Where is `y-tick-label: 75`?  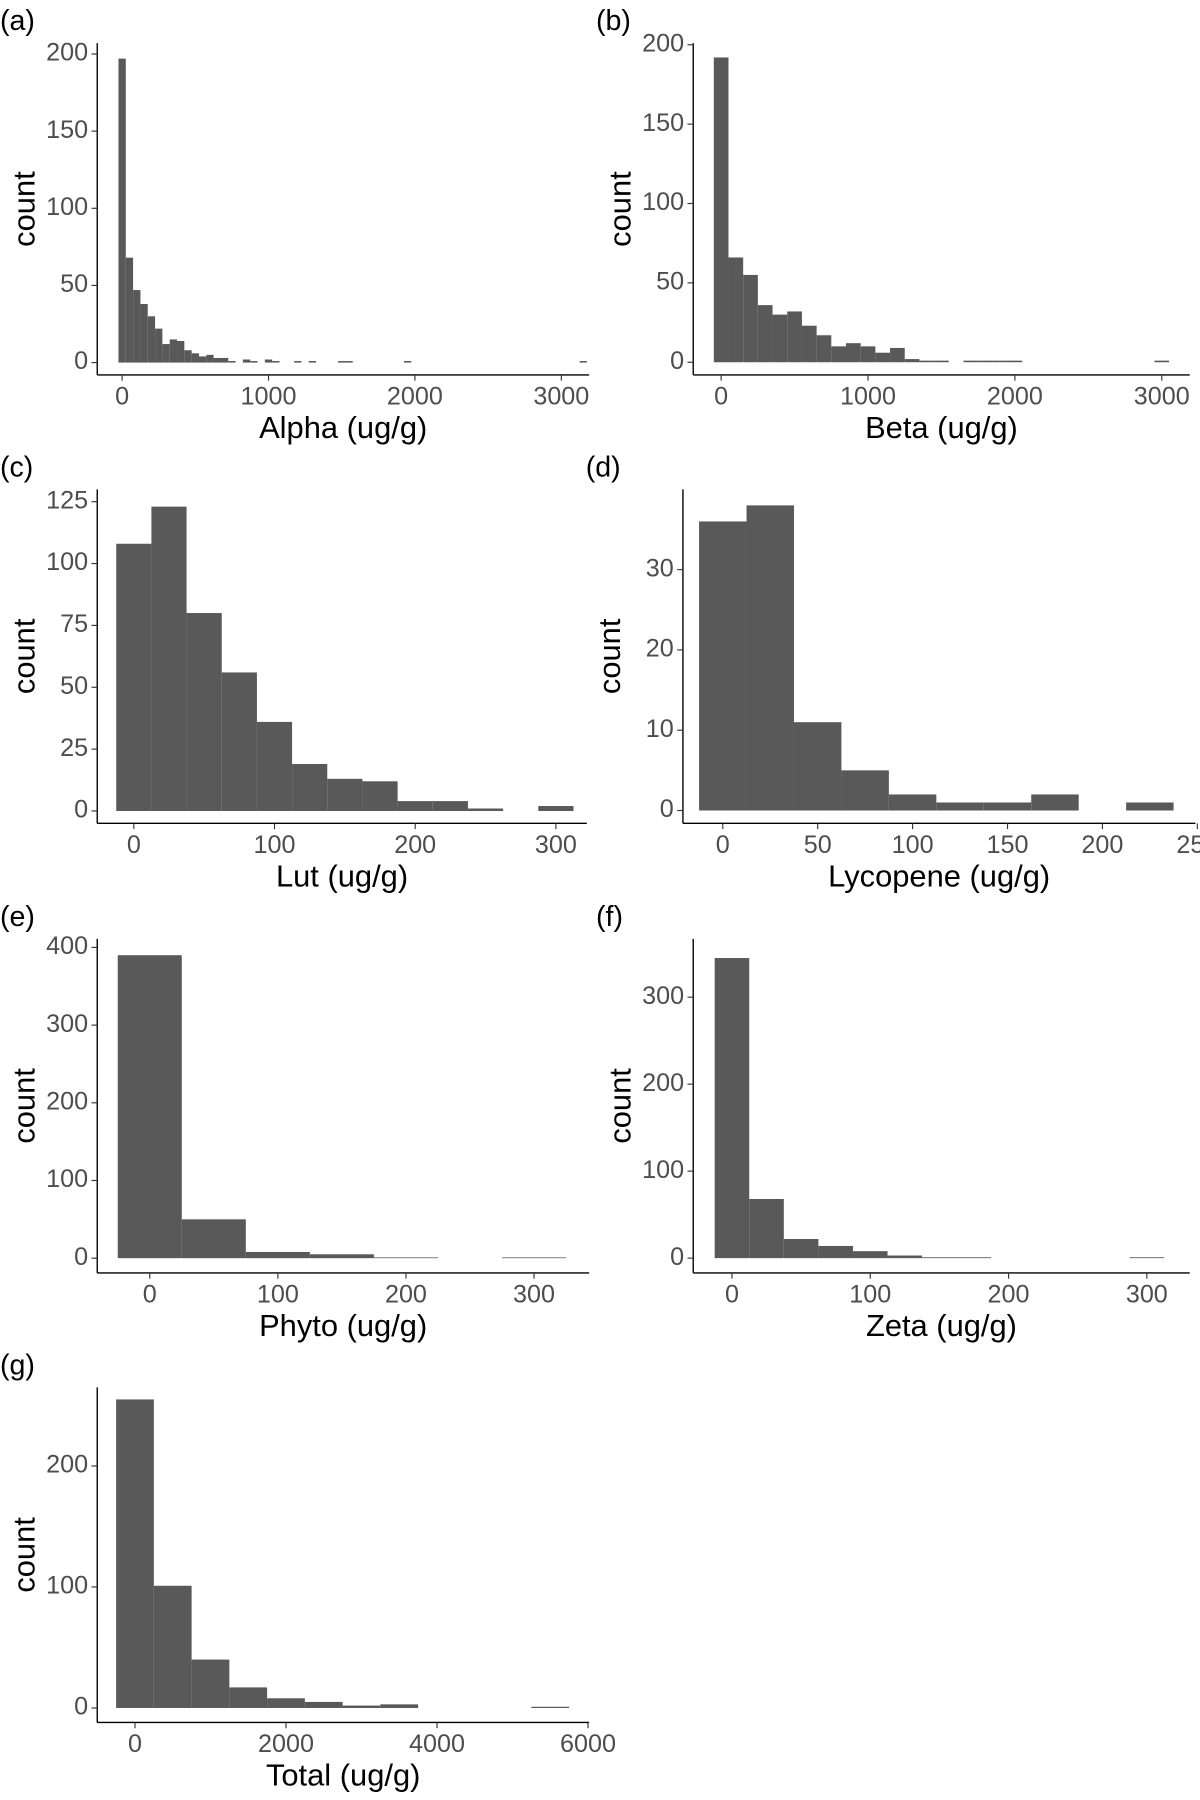
y-tick-label: 75 is located at coordinates (74, 624).